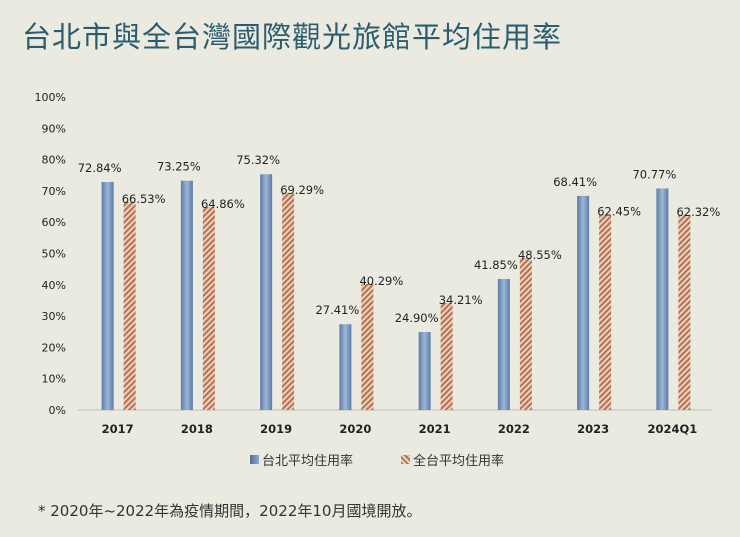 The width and height of the screenshot is (740, 537). Describe the element at coordinates (302, 190) in the screenshot. I see `data-label: 69.29%` at that location.